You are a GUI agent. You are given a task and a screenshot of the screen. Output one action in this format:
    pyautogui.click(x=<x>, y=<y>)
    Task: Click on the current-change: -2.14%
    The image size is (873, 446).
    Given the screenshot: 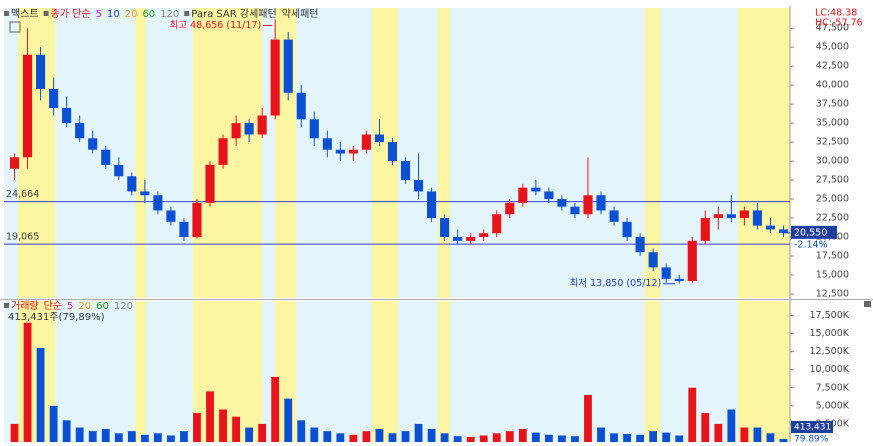 What is the action you would take?
    pyautogui.click(x=811, y=244)
    